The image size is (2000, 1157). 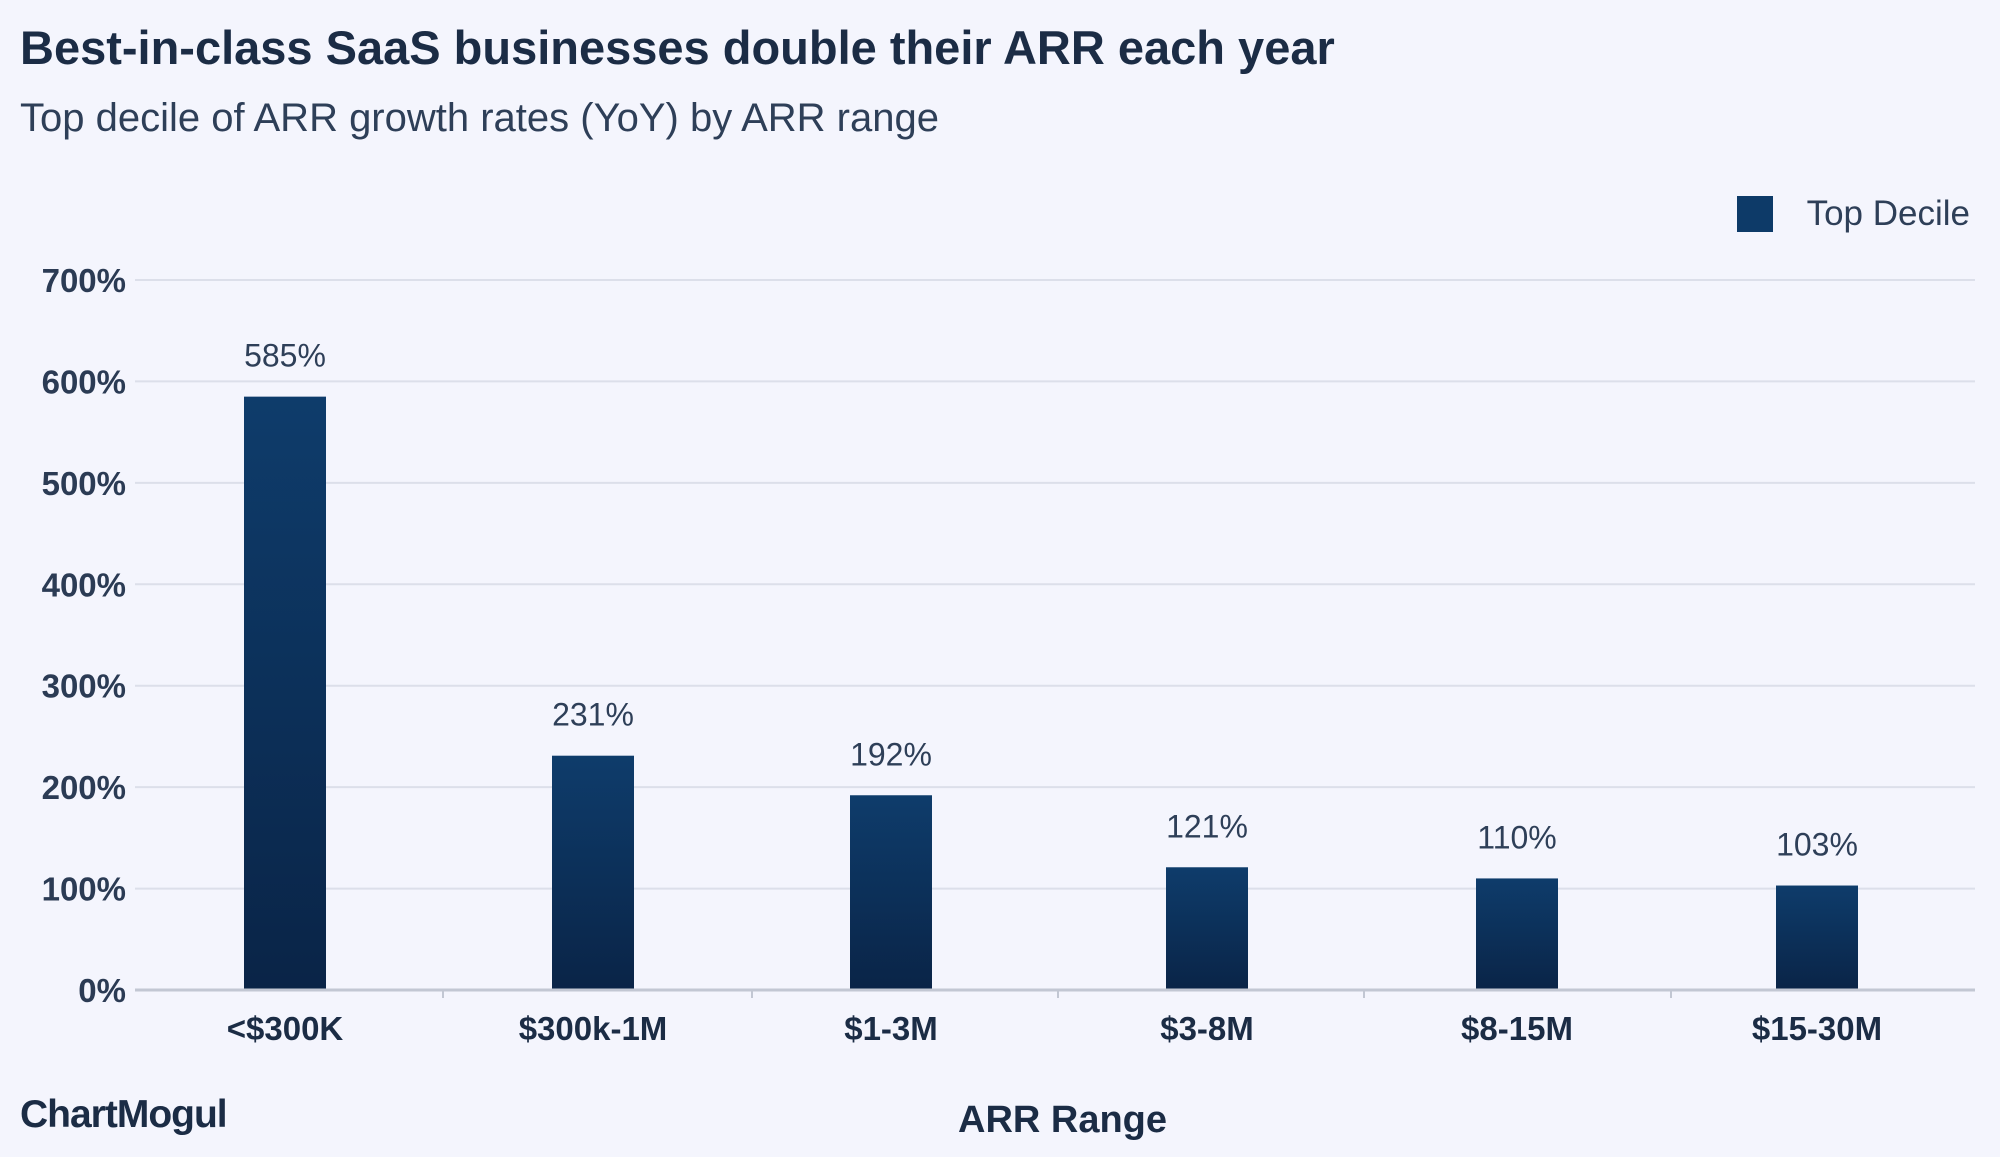 I want to click on data-label: 192%, so click(x=891, y=754).